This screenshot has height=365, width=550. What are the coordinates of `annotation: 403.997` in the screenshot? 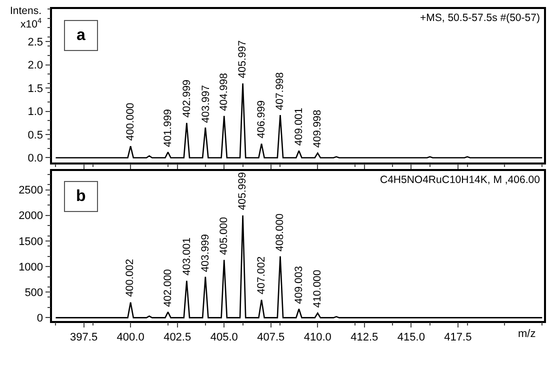 It's located at (206, 103).